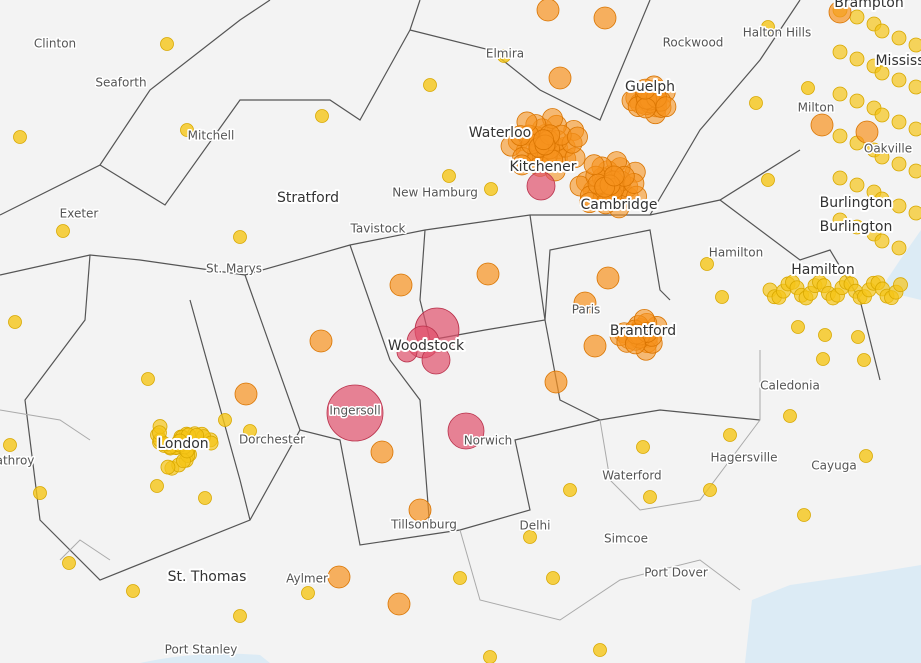 Image resolution: width=921 pixels, height=663 pixels. I want to click on place-label: London, so click(182, 444).